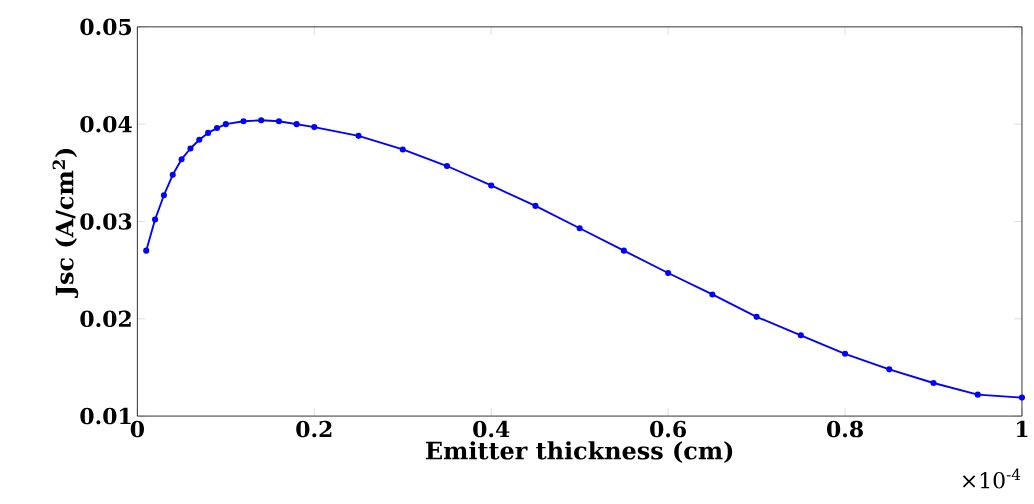 The width and height of the screenshot is (1034, 504). What do you see at coordinates (106, 27) in the screenshot?
I see `y-tick-label: 0.05` at bounding box center [106, 27].